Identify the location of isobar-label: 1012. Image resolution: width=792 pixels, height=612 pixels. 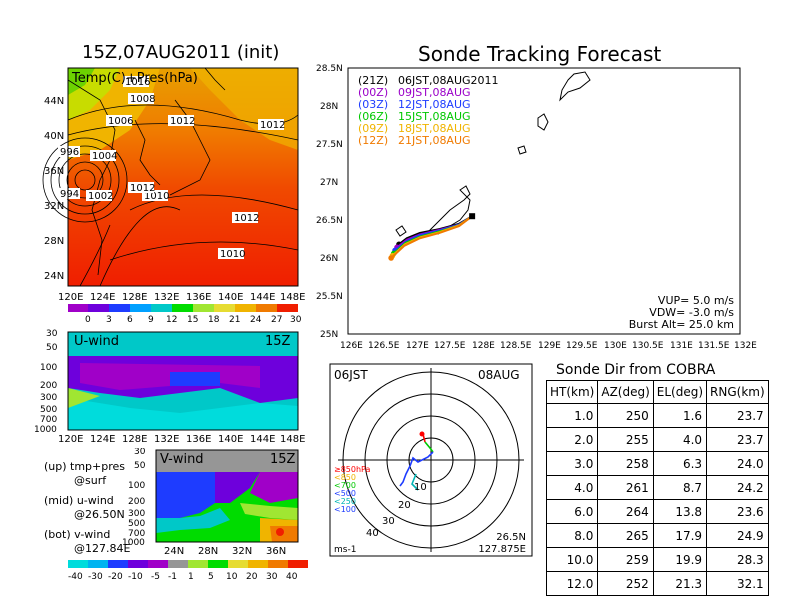
(246, 218).